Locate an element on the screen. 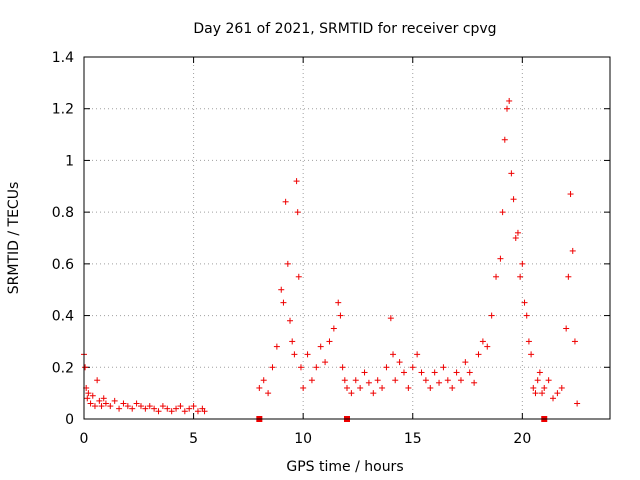 This screenshot has width=640, height=480. x-tick-label: 0 is located at coordinates (84, 439).